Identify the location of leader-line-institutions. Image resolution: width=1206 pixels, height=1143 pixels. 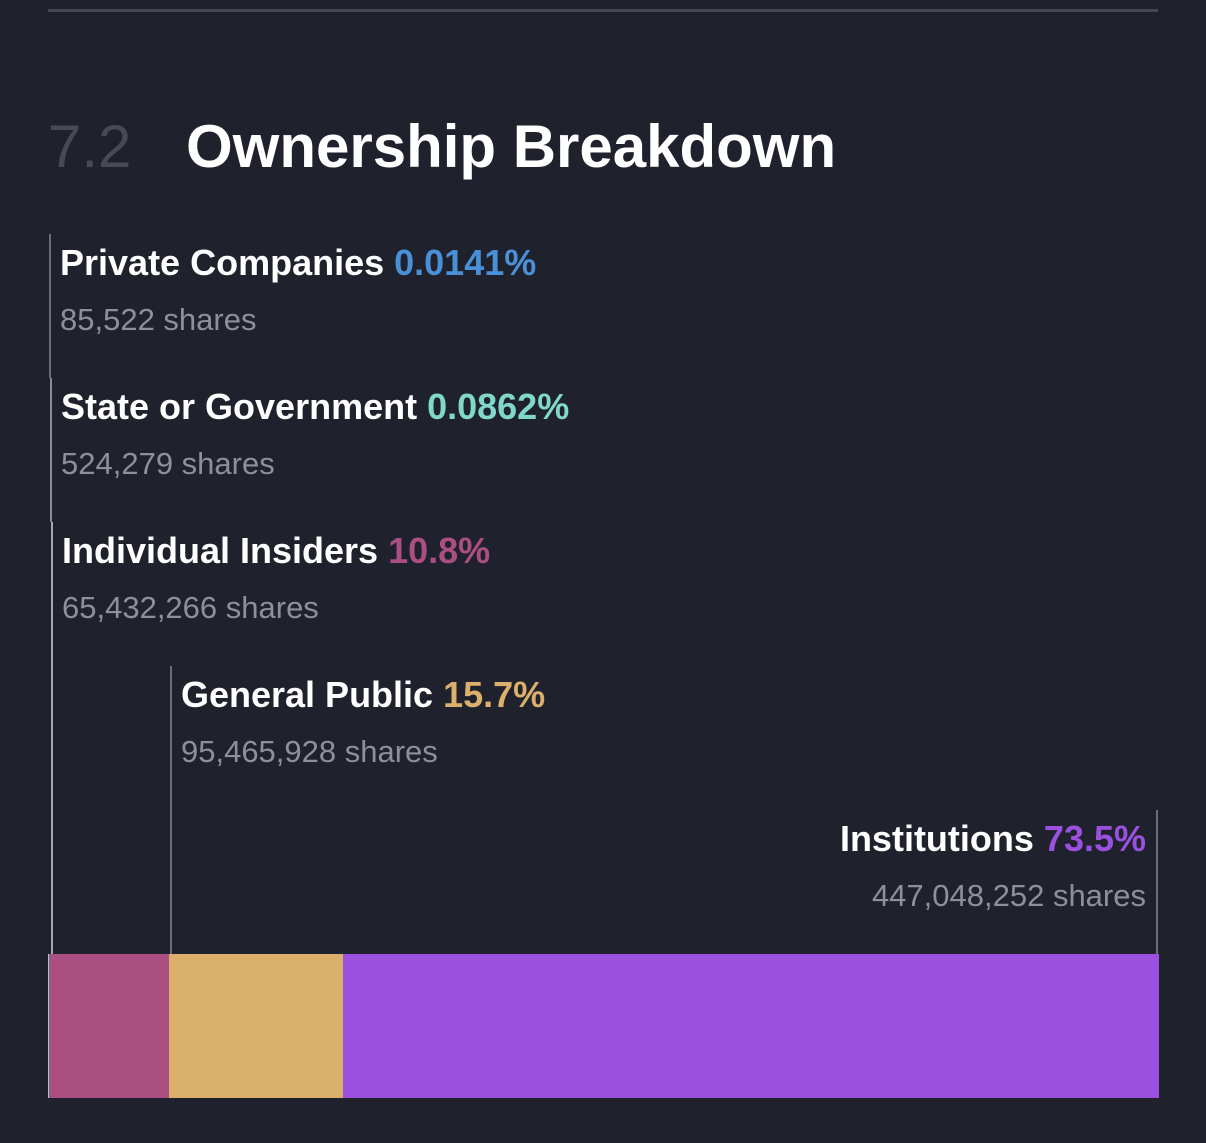
(1157, 882).